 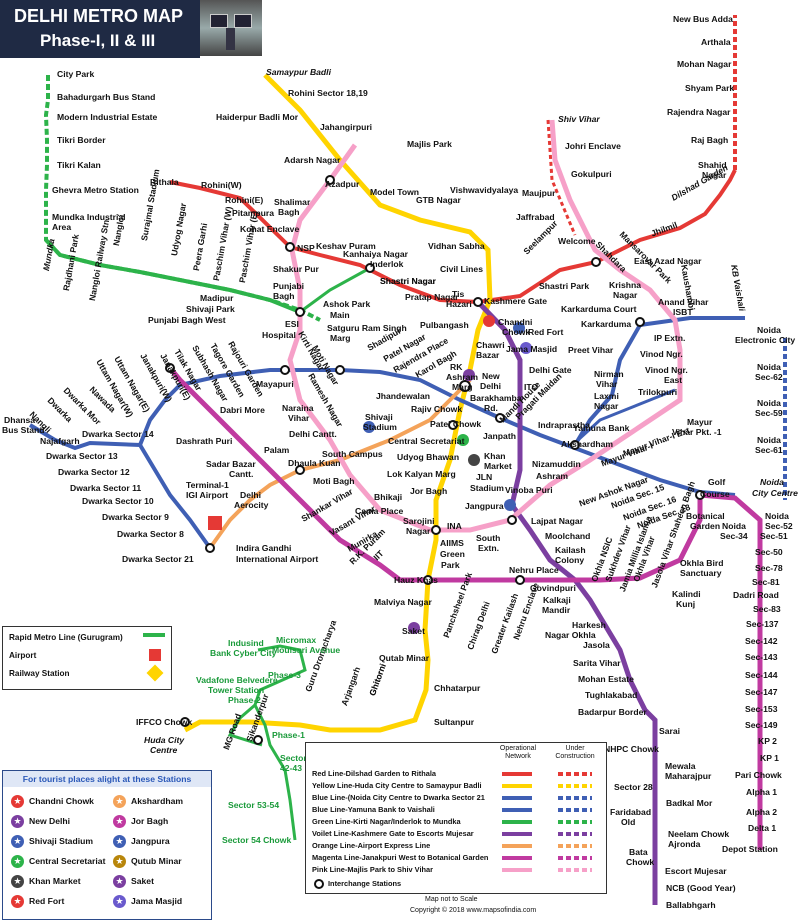 What do you see at coordinates (456, 246) in the screenshot?
I see `station-label: Vidhan Sabha` at bounding box center [456, 246].